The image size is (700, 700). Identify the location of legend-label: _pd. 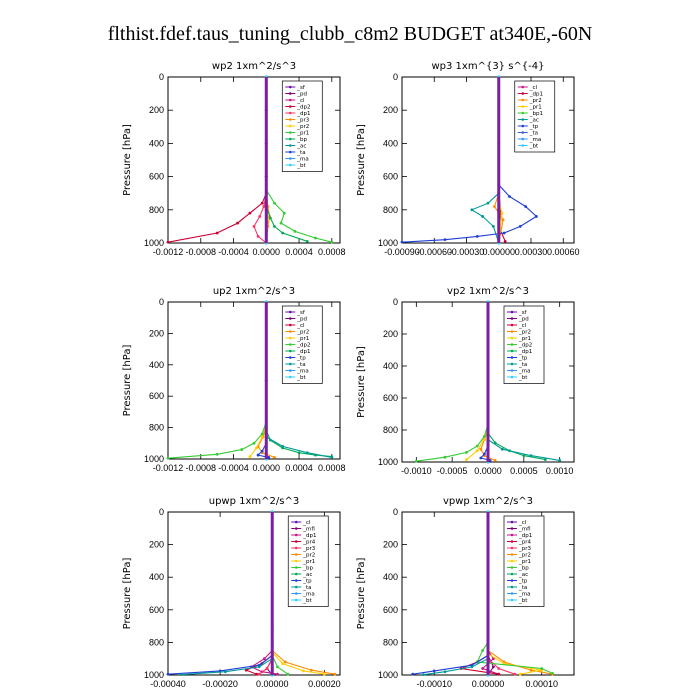
(523, 320).